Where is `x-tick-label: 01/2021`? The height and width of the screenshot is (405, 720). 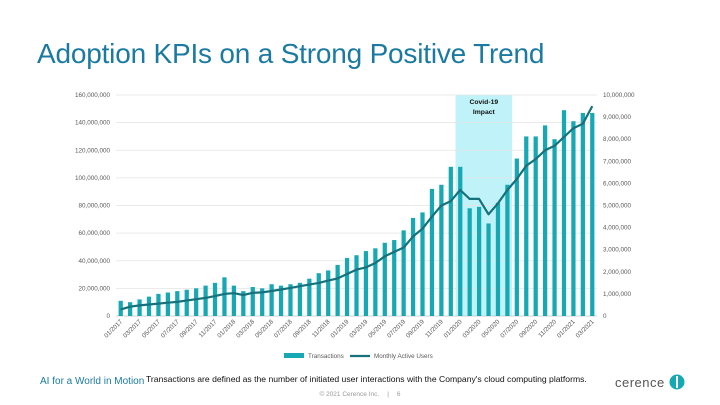
x-tick-label: 01/2021 is located at coordinates (566, 328).